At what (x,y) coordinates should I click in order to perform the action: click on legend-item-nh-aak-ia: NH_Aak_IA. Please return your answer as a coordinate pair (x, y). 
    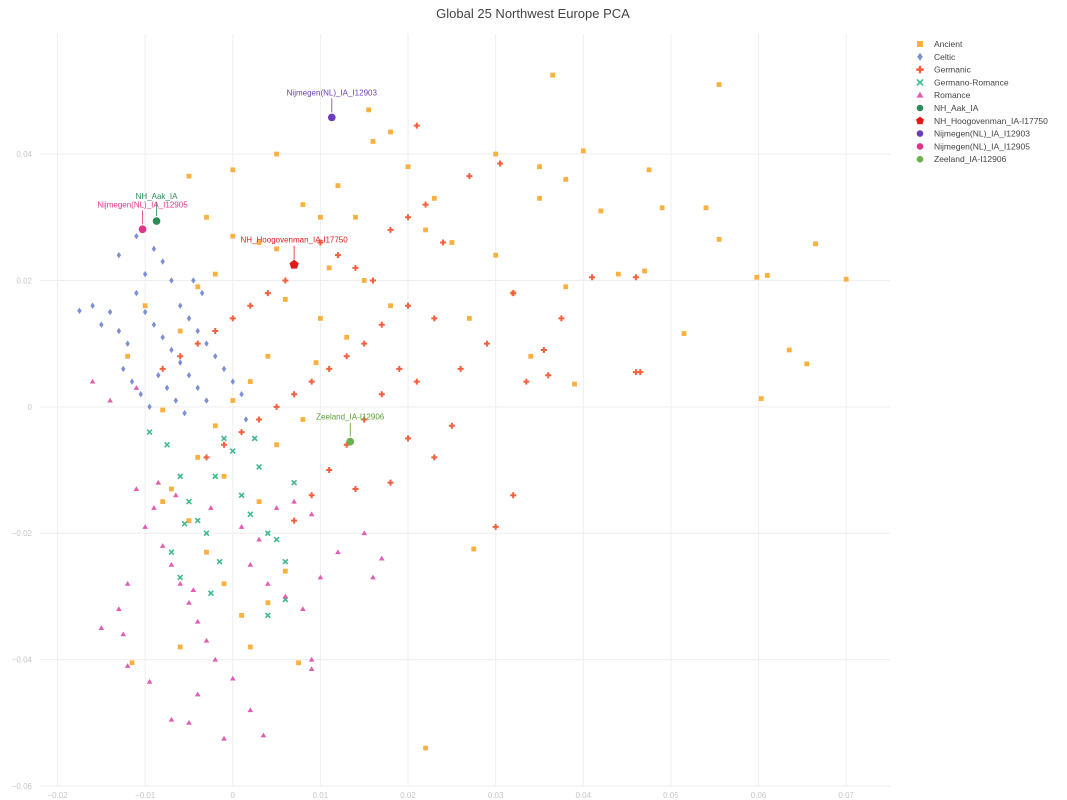
    Looking at the image, I should click on (947, 108).